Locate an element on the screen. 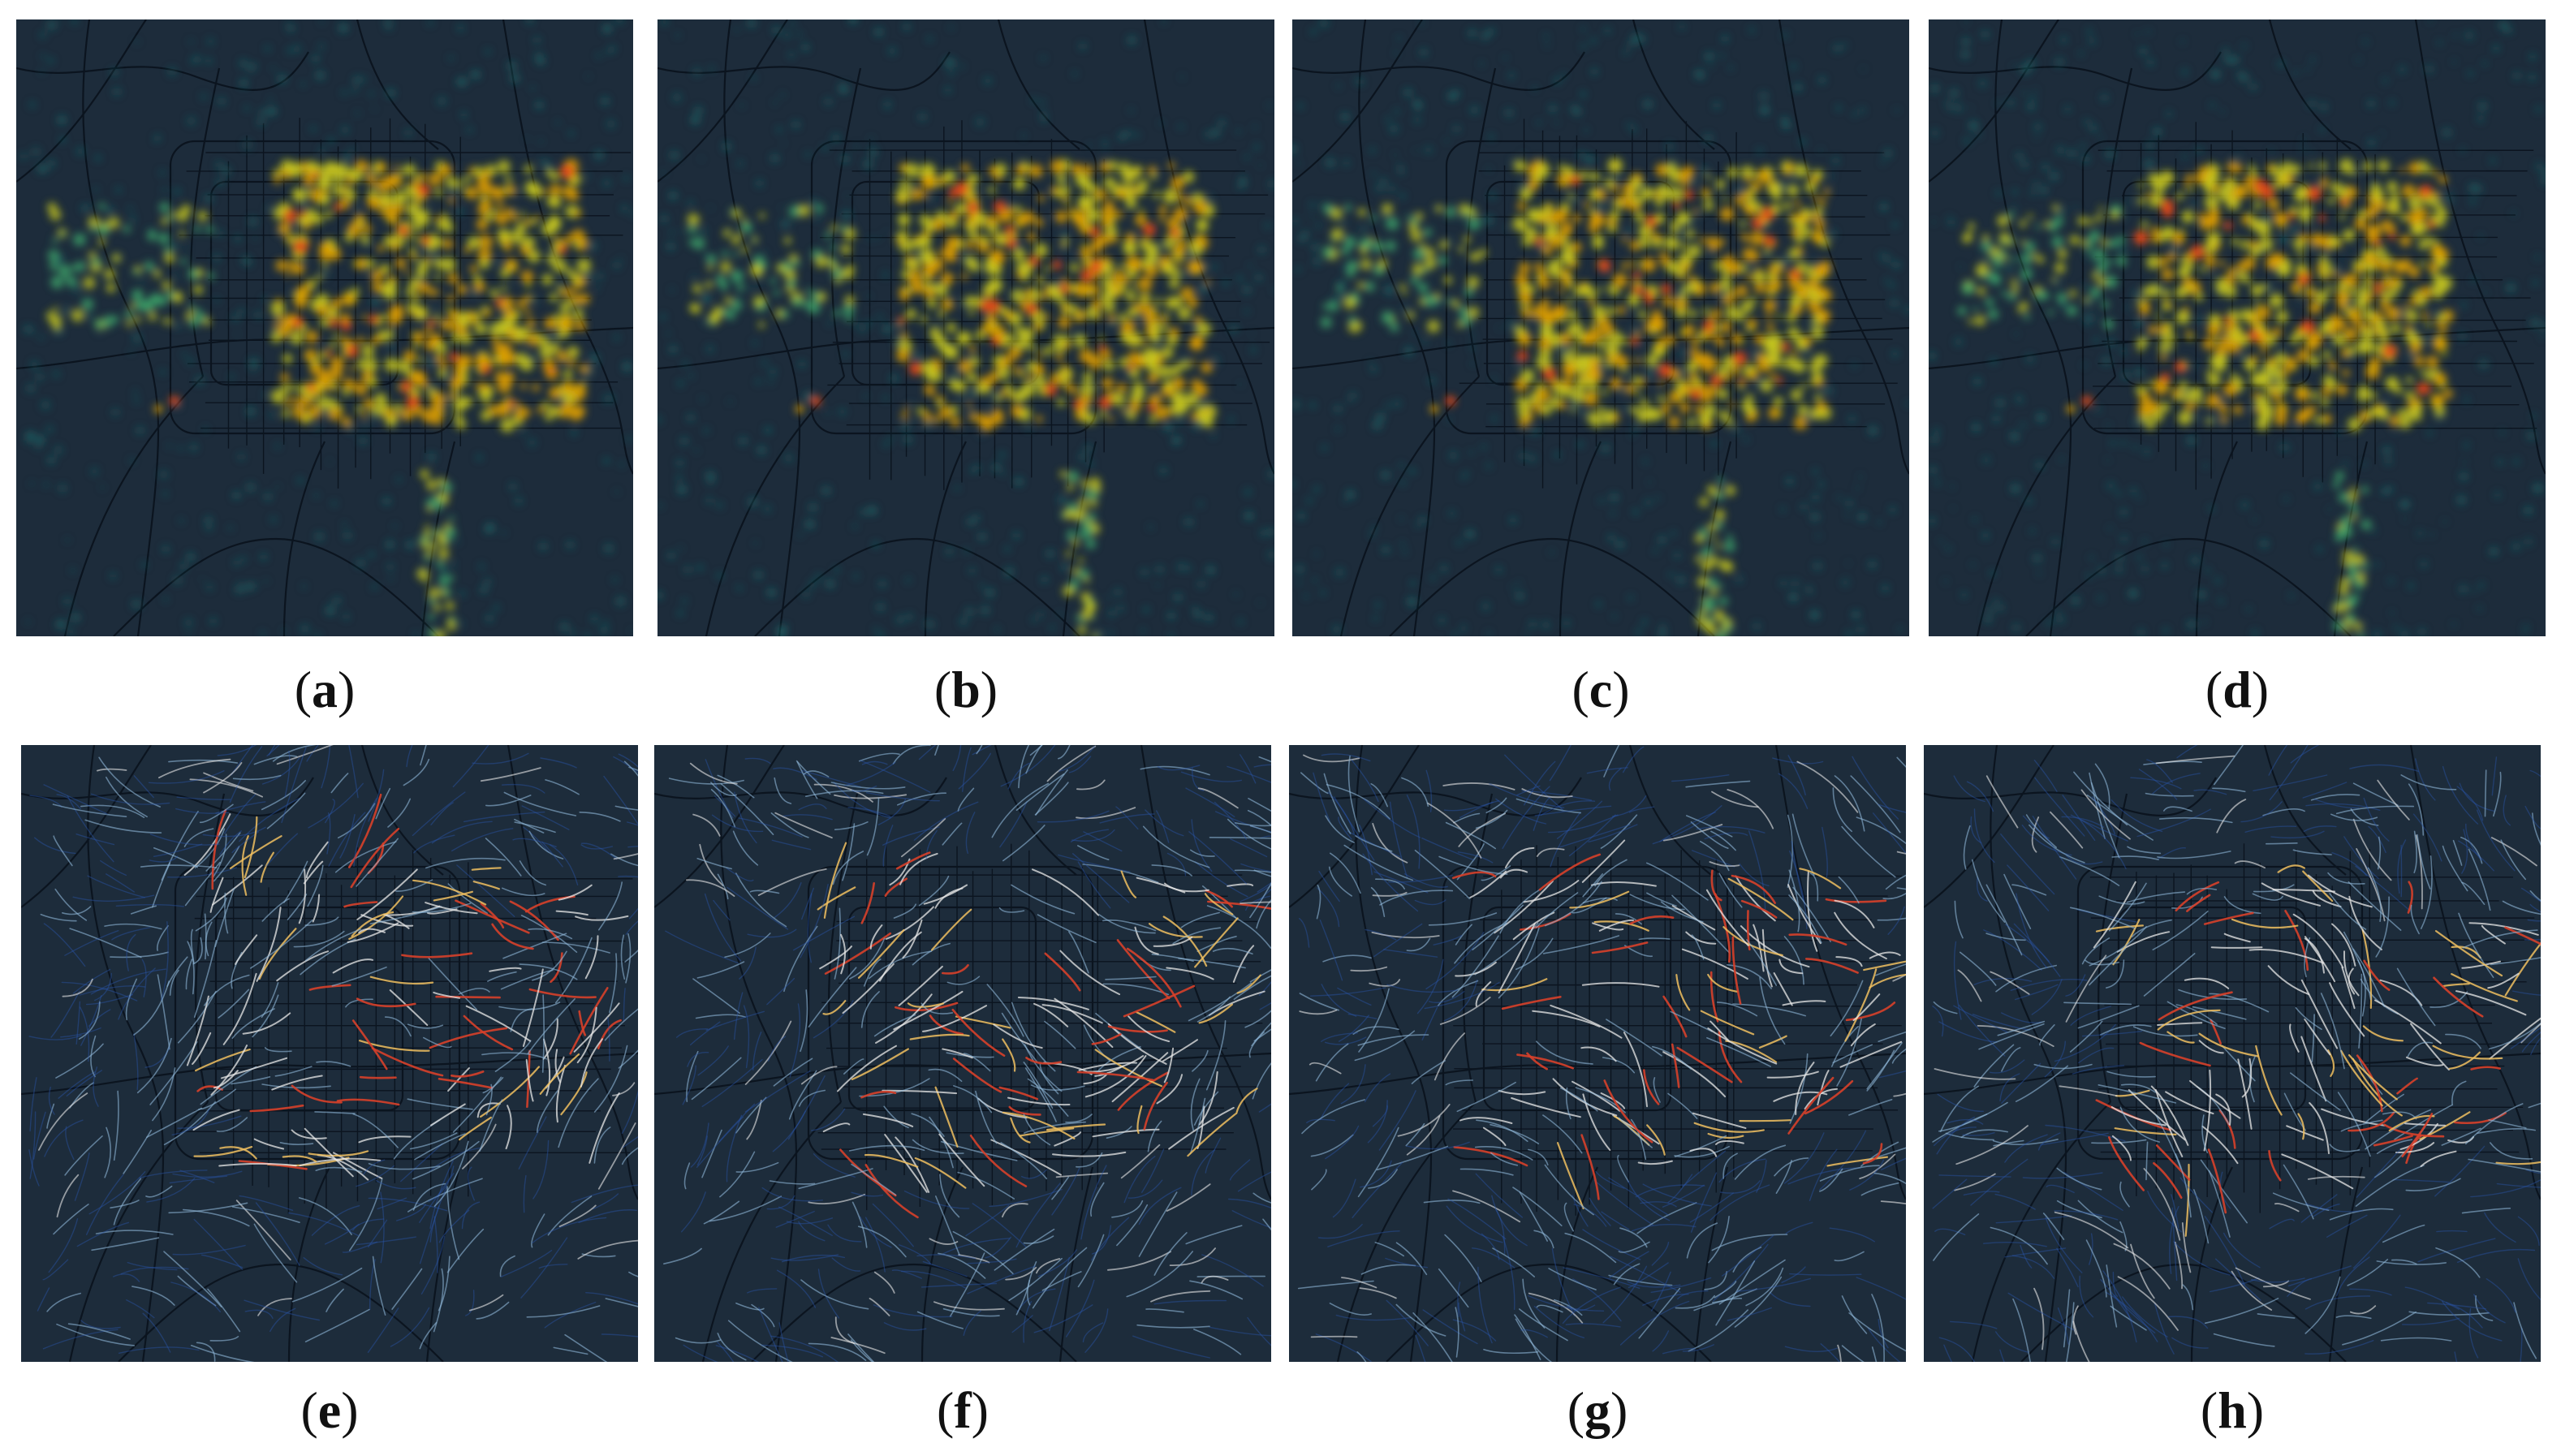 The height and width of the screenshot is (1456, 2561). caption-h: (h) is located at coordinates (2232, 1410).